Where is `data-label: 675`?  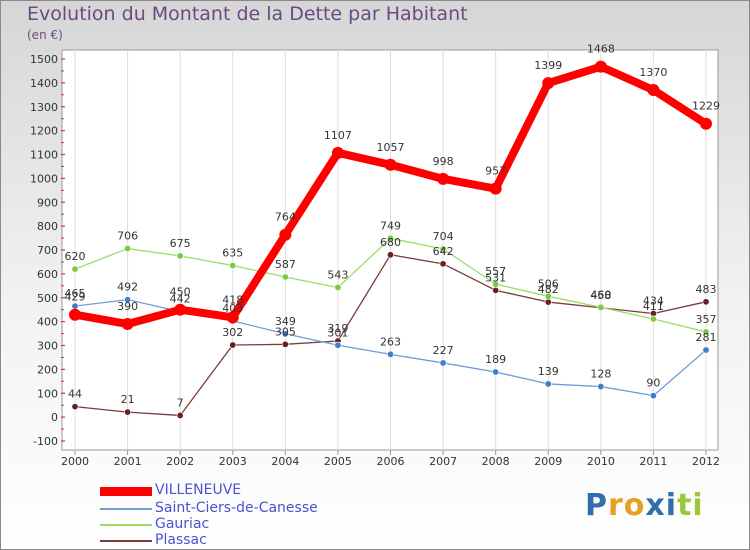
data-label: 675 is located at coordinates (180, 243).